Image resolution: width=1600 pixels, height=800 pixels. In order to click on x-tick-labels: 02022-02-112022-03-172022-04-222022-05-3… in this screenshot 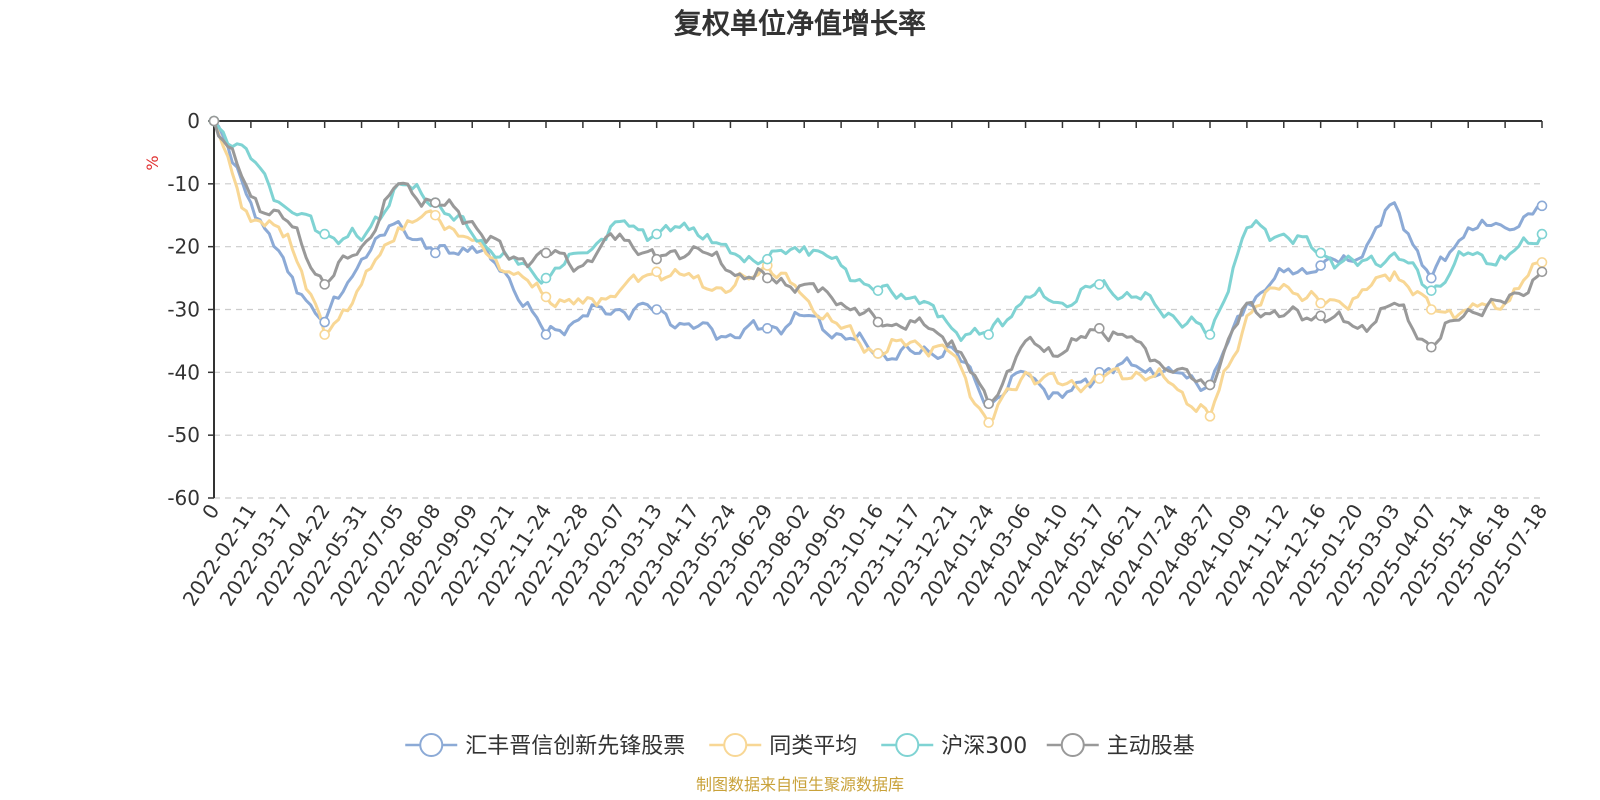, I will do `click(865, 555)`.